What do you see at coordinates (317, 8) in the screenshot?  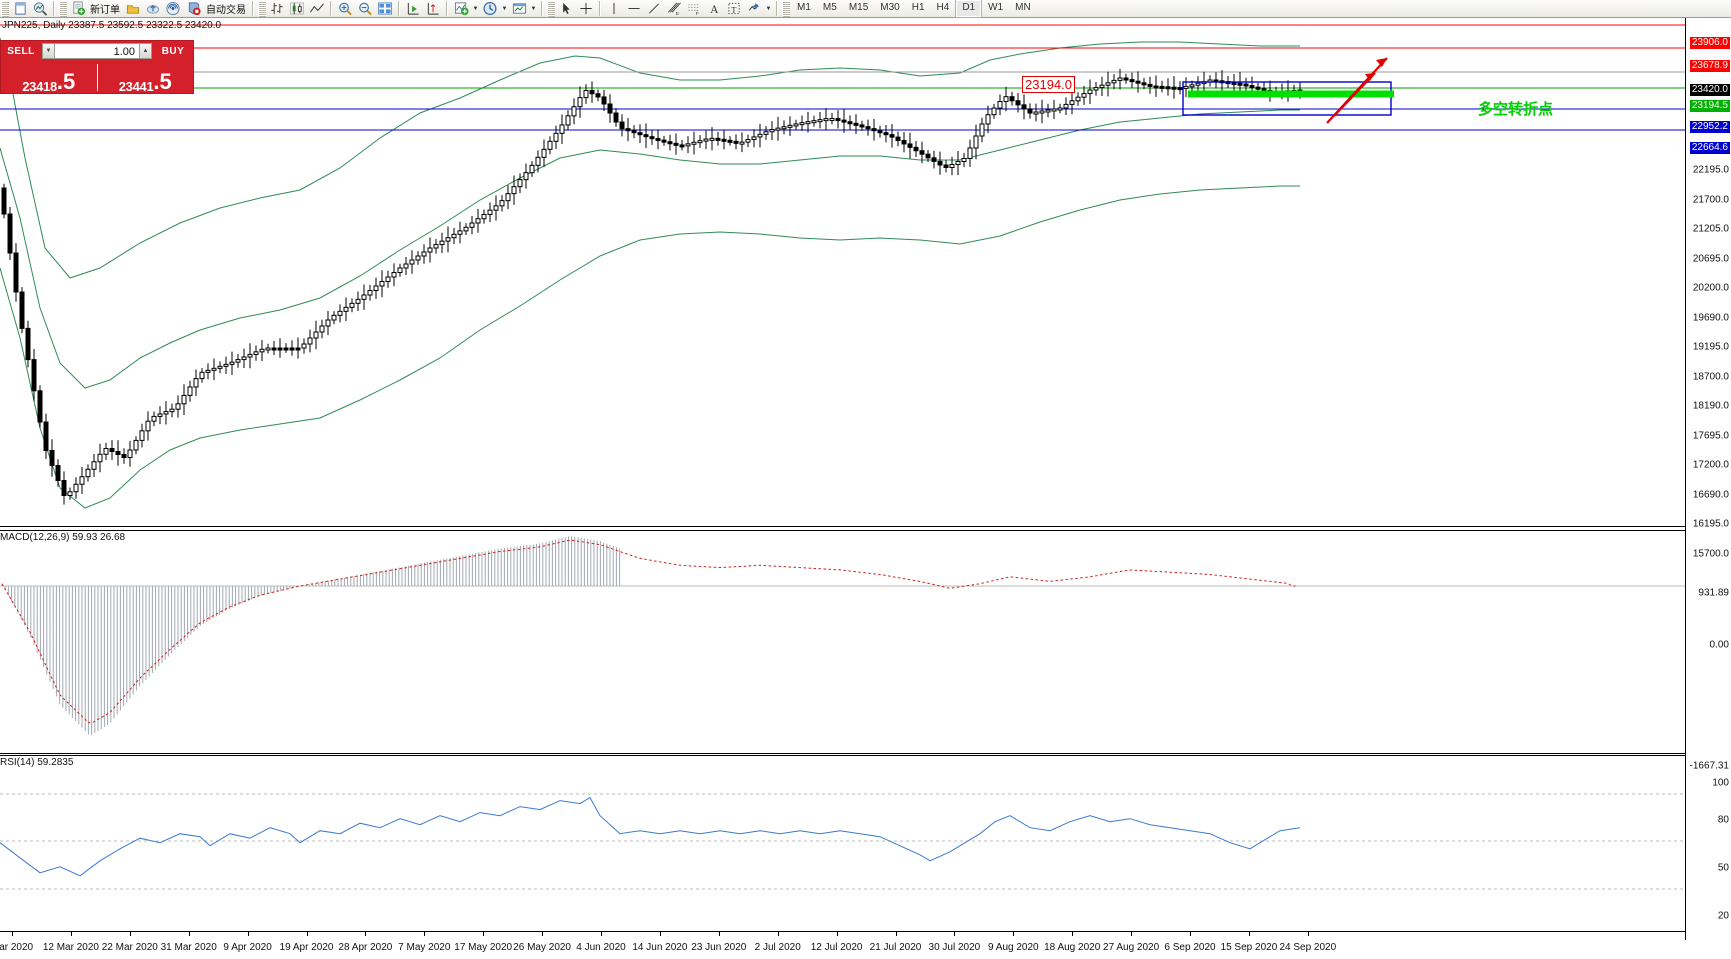 I see `line-chart-icon` at bounding box center [317, 8].